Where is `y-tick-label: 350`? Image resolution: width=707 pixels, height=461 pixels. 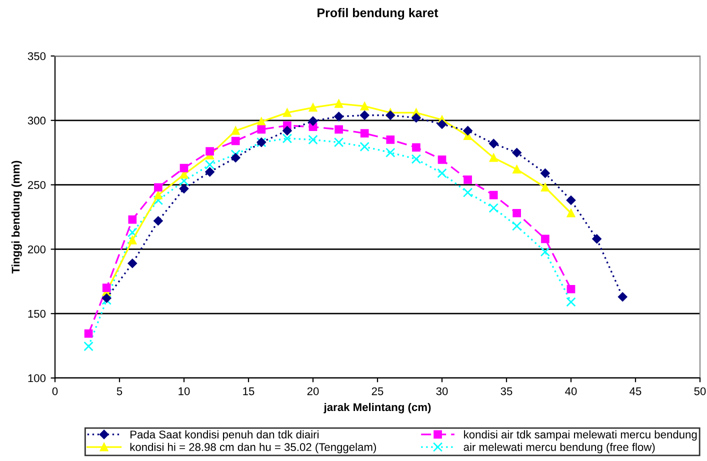 y-tick-label: 350 is located at coordinates (37, 56).